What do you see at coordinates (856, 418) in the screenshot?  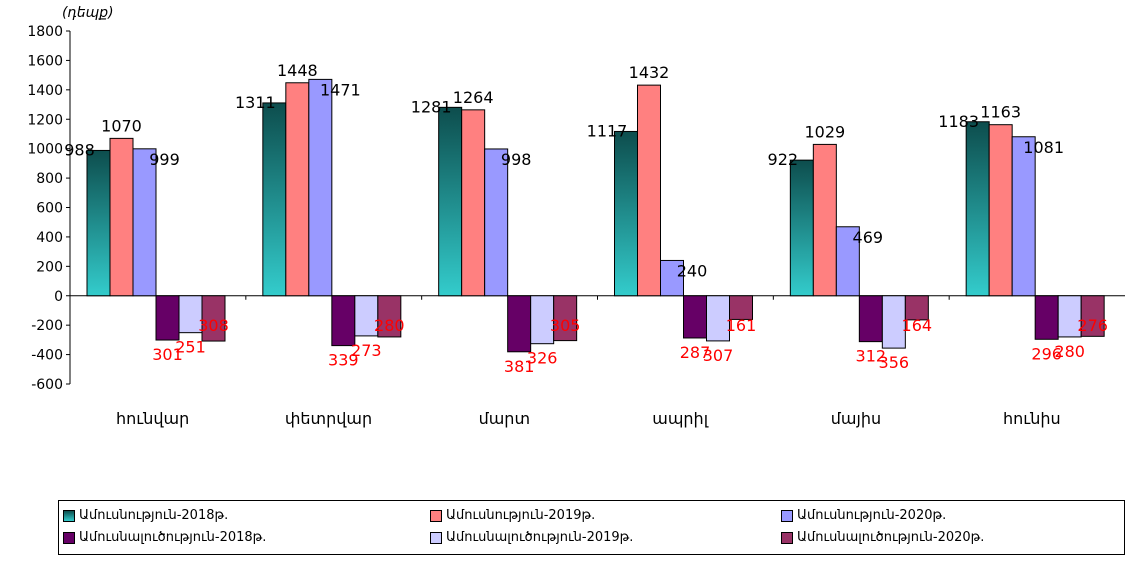 I see `category-label: մայիս` at bounding box center [856, 418].